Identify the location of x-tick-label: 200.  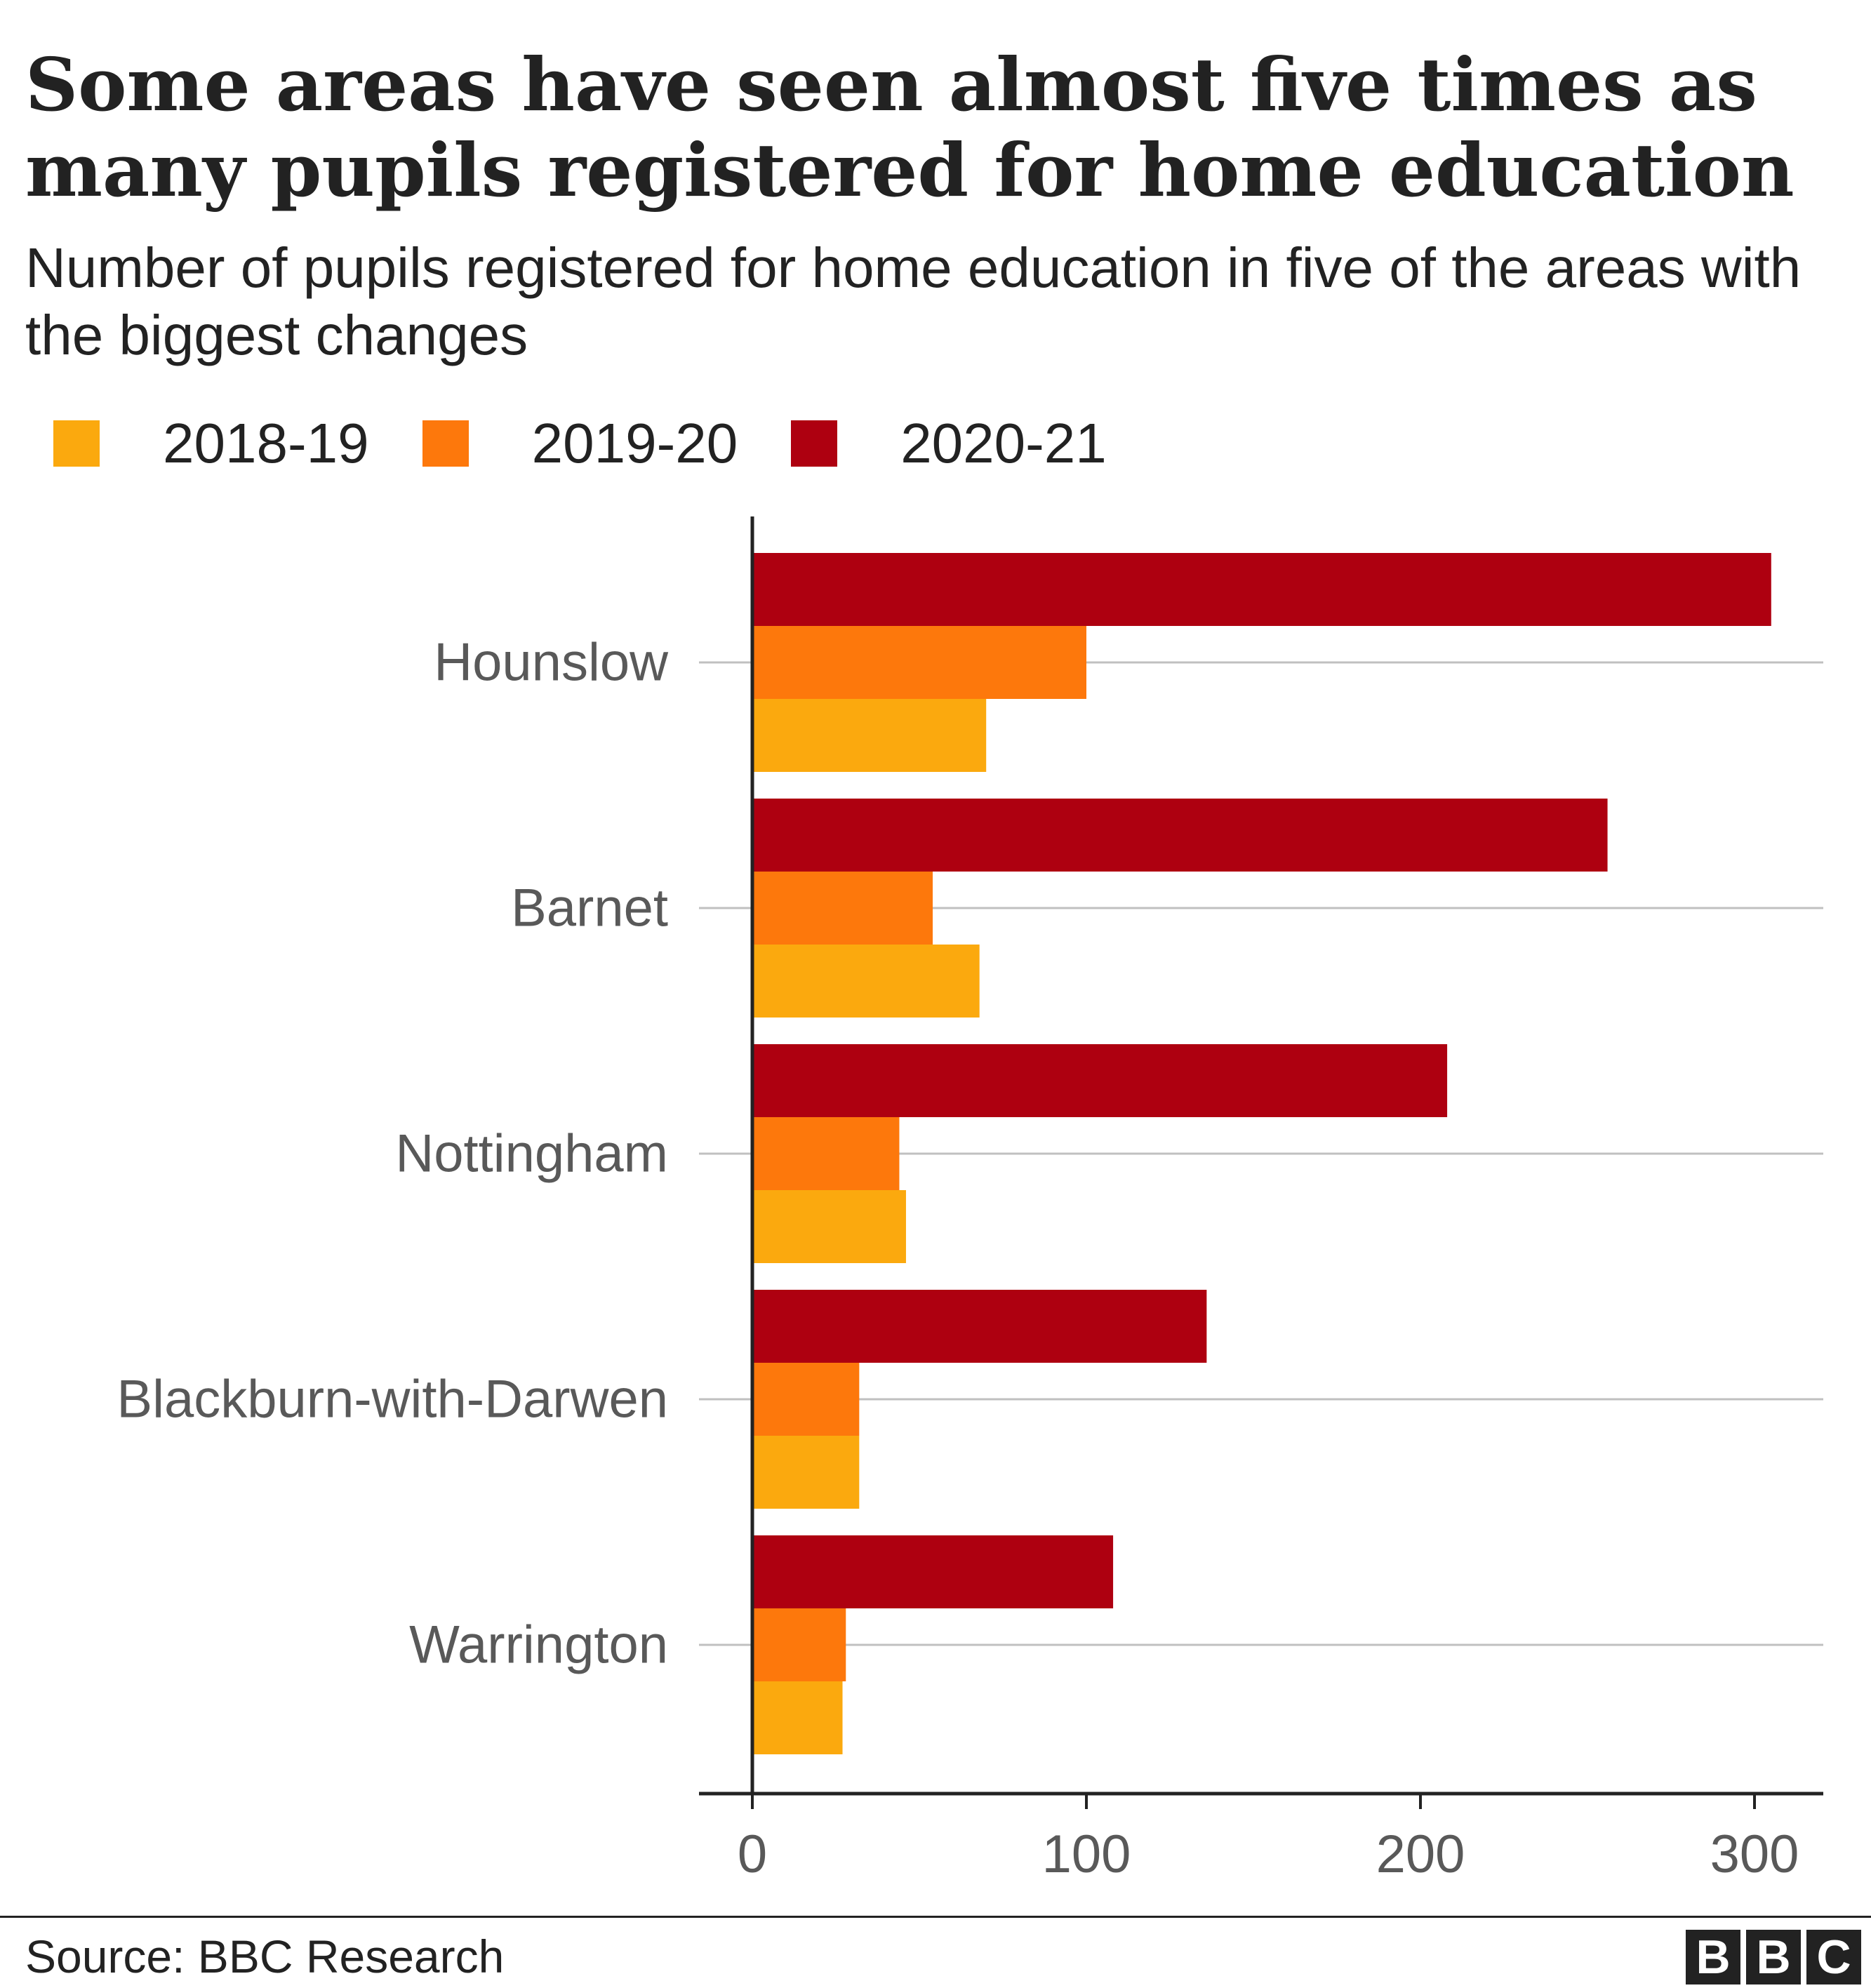
(1420, 1854).